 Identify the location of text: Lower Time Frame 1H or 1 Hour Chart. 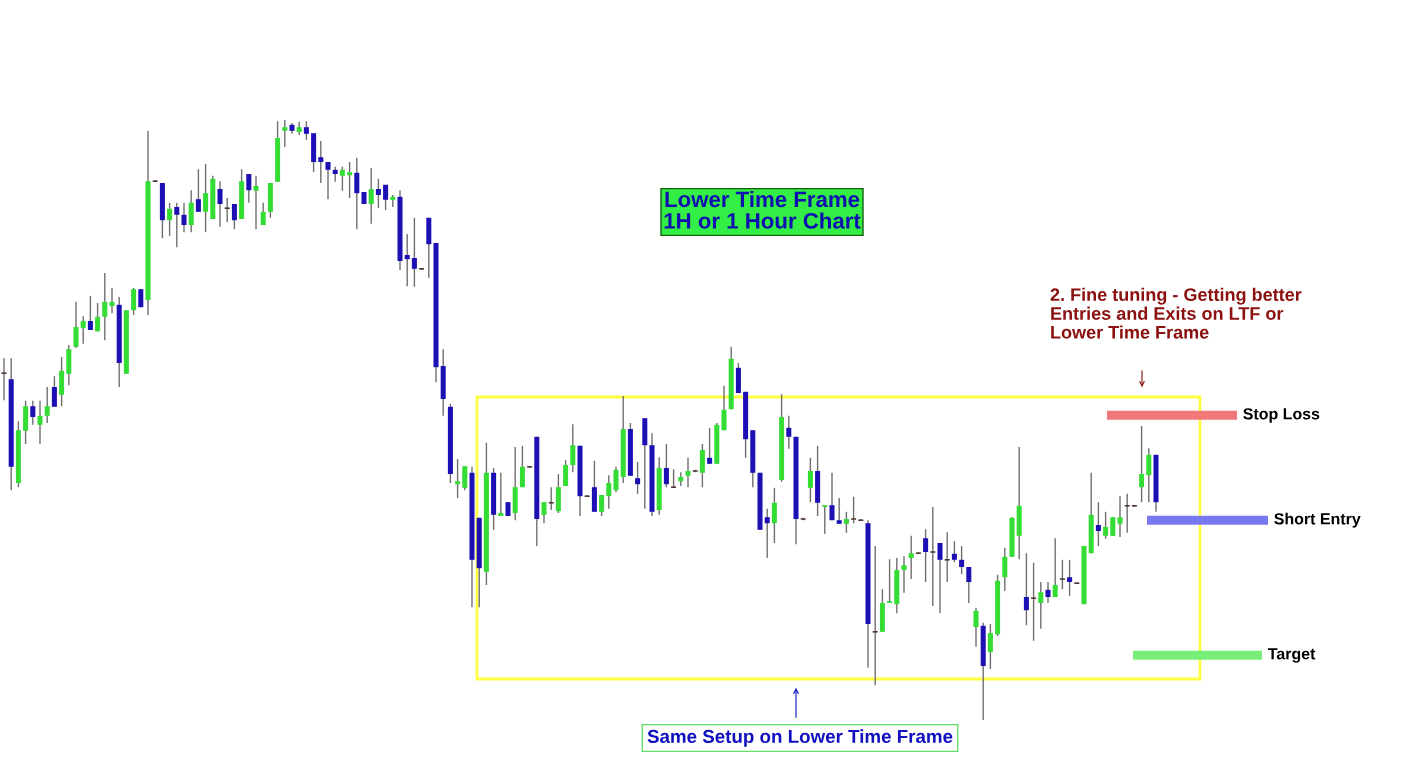
(762, 209).